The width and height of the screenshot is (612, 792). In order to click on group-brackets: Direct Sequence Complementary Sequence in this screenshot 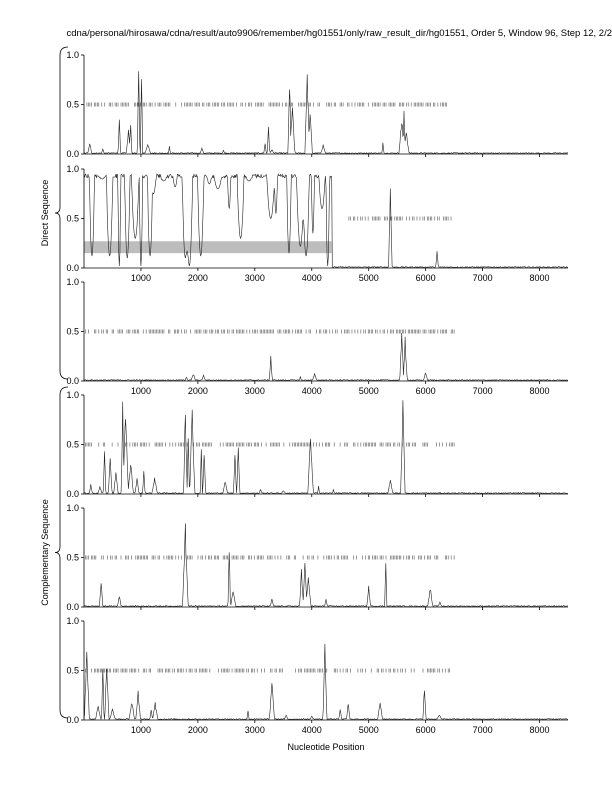, I will do `click(54, 382)`.